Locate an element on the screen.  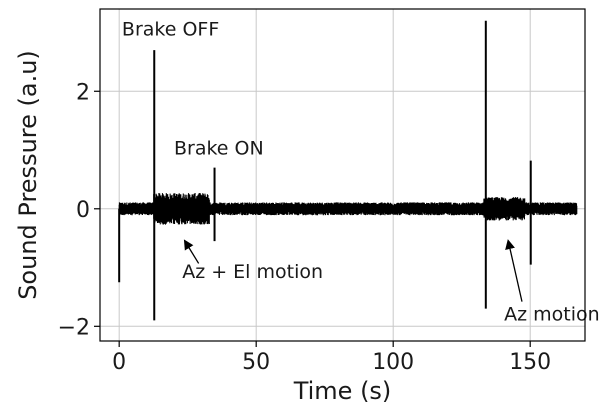
signal-trace is located at coordinates (348, 208).